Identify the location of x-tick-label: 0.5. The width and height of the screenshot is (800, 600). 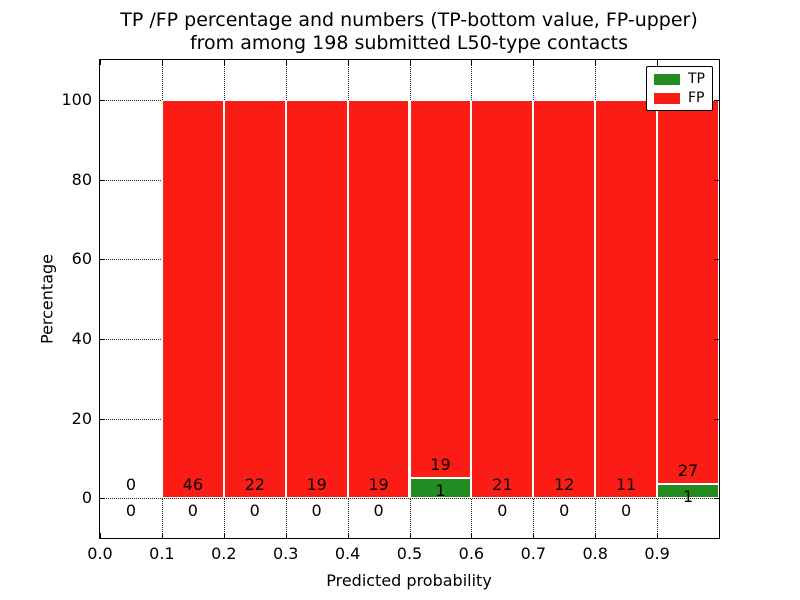
(409, 553).